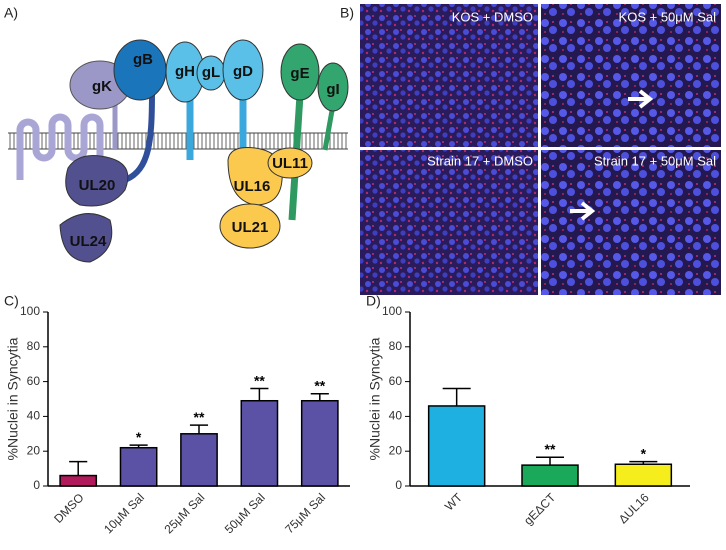 The height and width of the screenshot is (550, 726). What do you see at coordinates (655, 160) in the screenshot?
I see `micrograph-label: Strain 17 + 50μM Sal` at bounding box center [655, 160].